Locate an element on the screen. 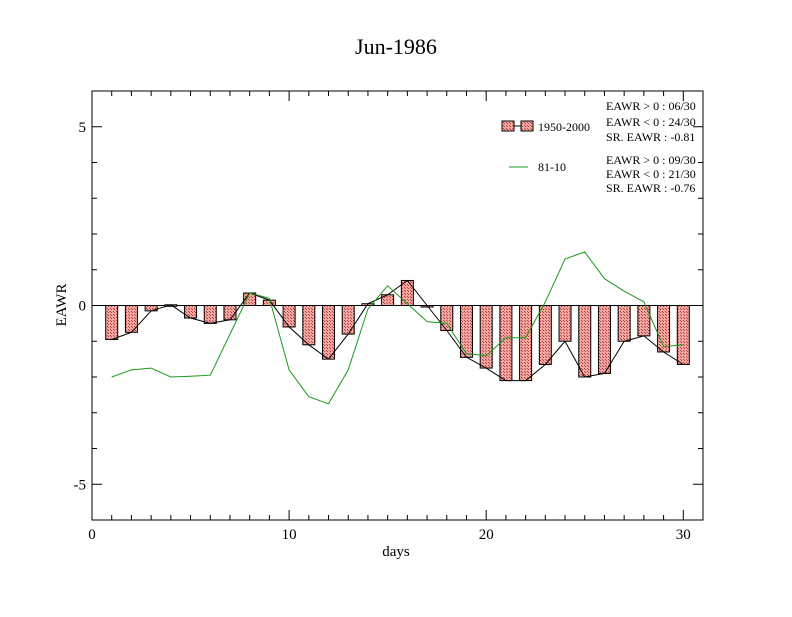 The image size is (792, 617). stats-group2-line3: SR. EAWR : -0.76 is located at coordinates (650, 188).